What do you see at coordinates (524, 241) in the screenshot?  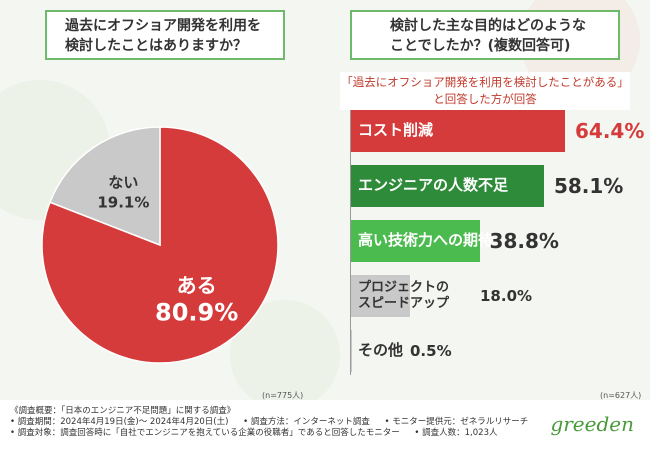 I see `bar-value-label: 38.8%` at bounding box center [524, 241].